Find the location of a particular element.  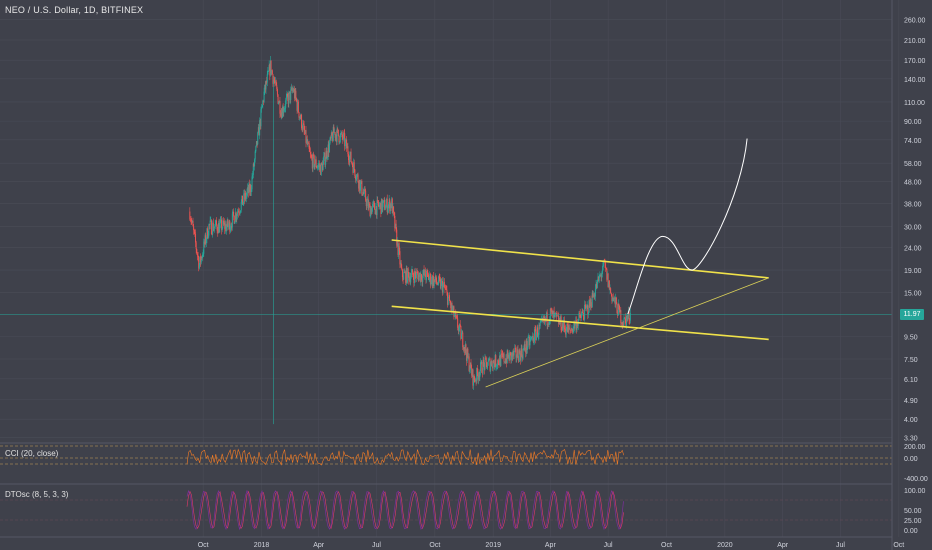

dtosc-label: DTOsc (8, 5, 3, 3) is located at coordinates (37, 494).